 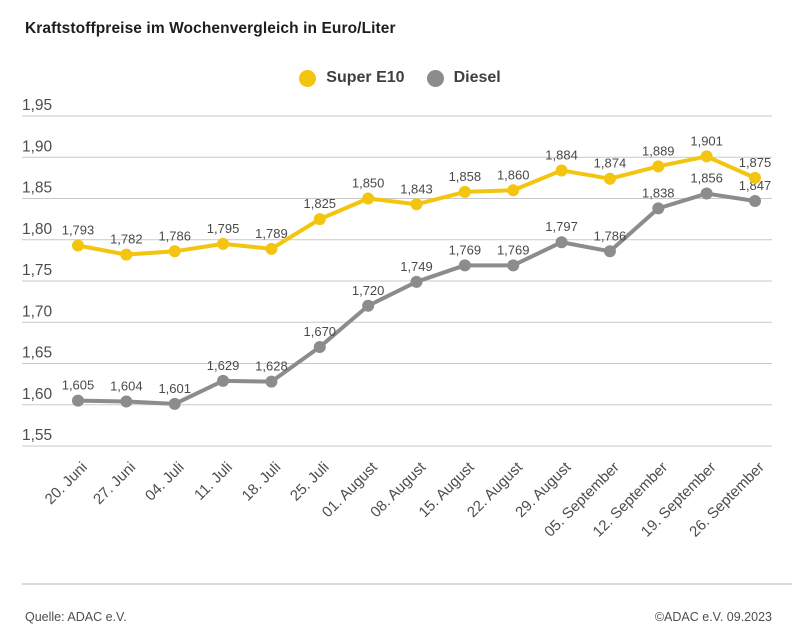 I want to click on diesel-dot-icon, so click(x=435, y=78).